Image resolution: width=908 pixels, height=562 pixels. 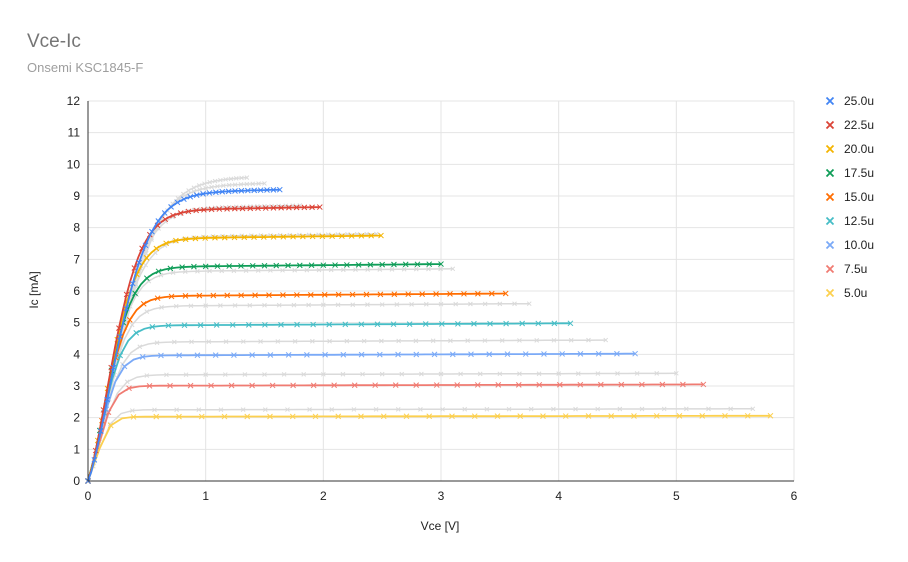 I want to click on x-tick-label: 0, so click(x=88, y=496).